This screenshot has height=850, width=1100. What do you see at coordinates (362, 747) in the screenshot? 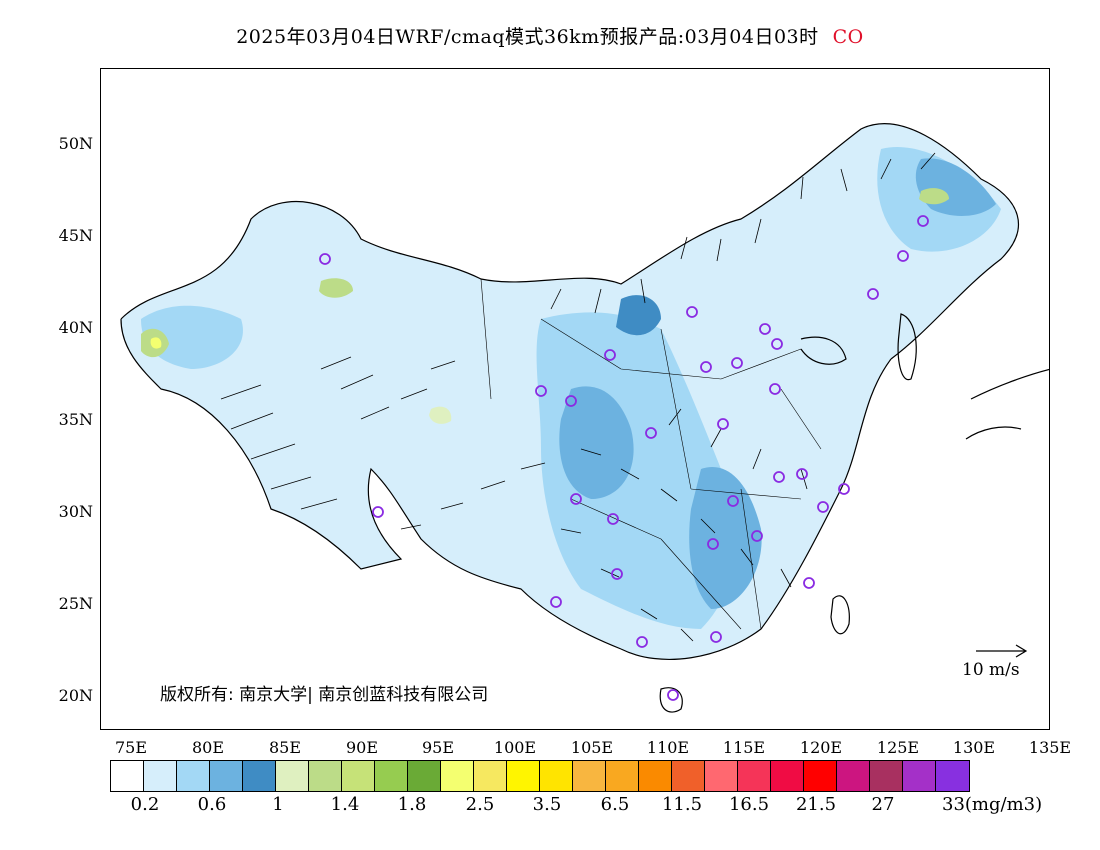
I see `lon-label: 90E` at bounding box center [362, 747].